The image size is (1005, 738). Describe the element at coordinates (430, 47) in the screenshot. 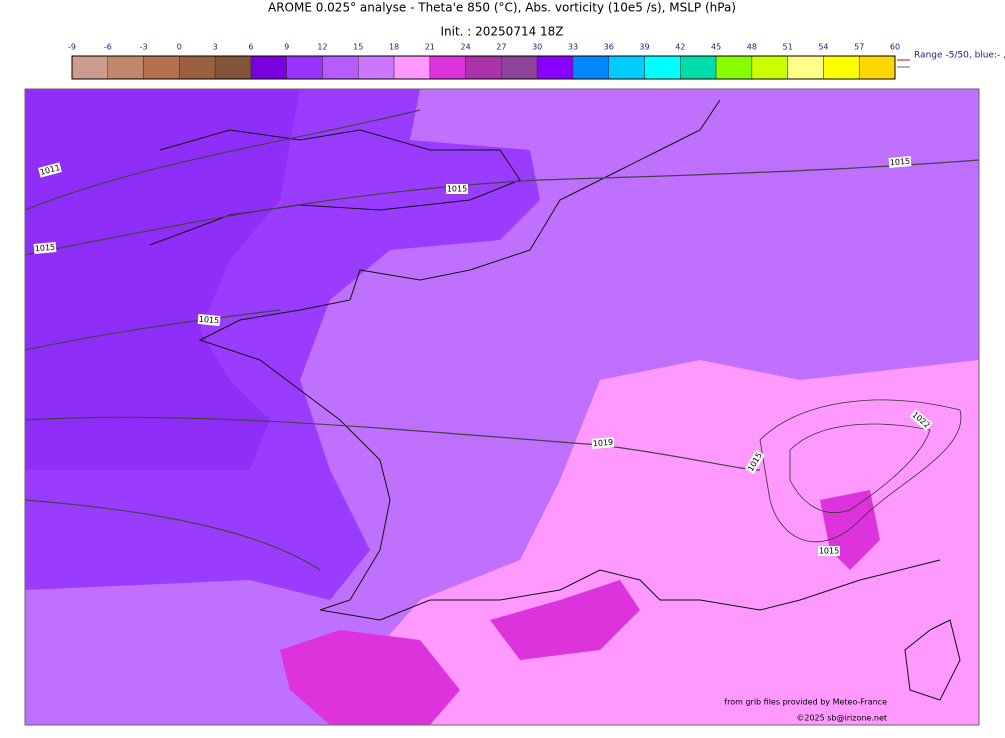

I see `colorbar-tick-label: 21` at that location.